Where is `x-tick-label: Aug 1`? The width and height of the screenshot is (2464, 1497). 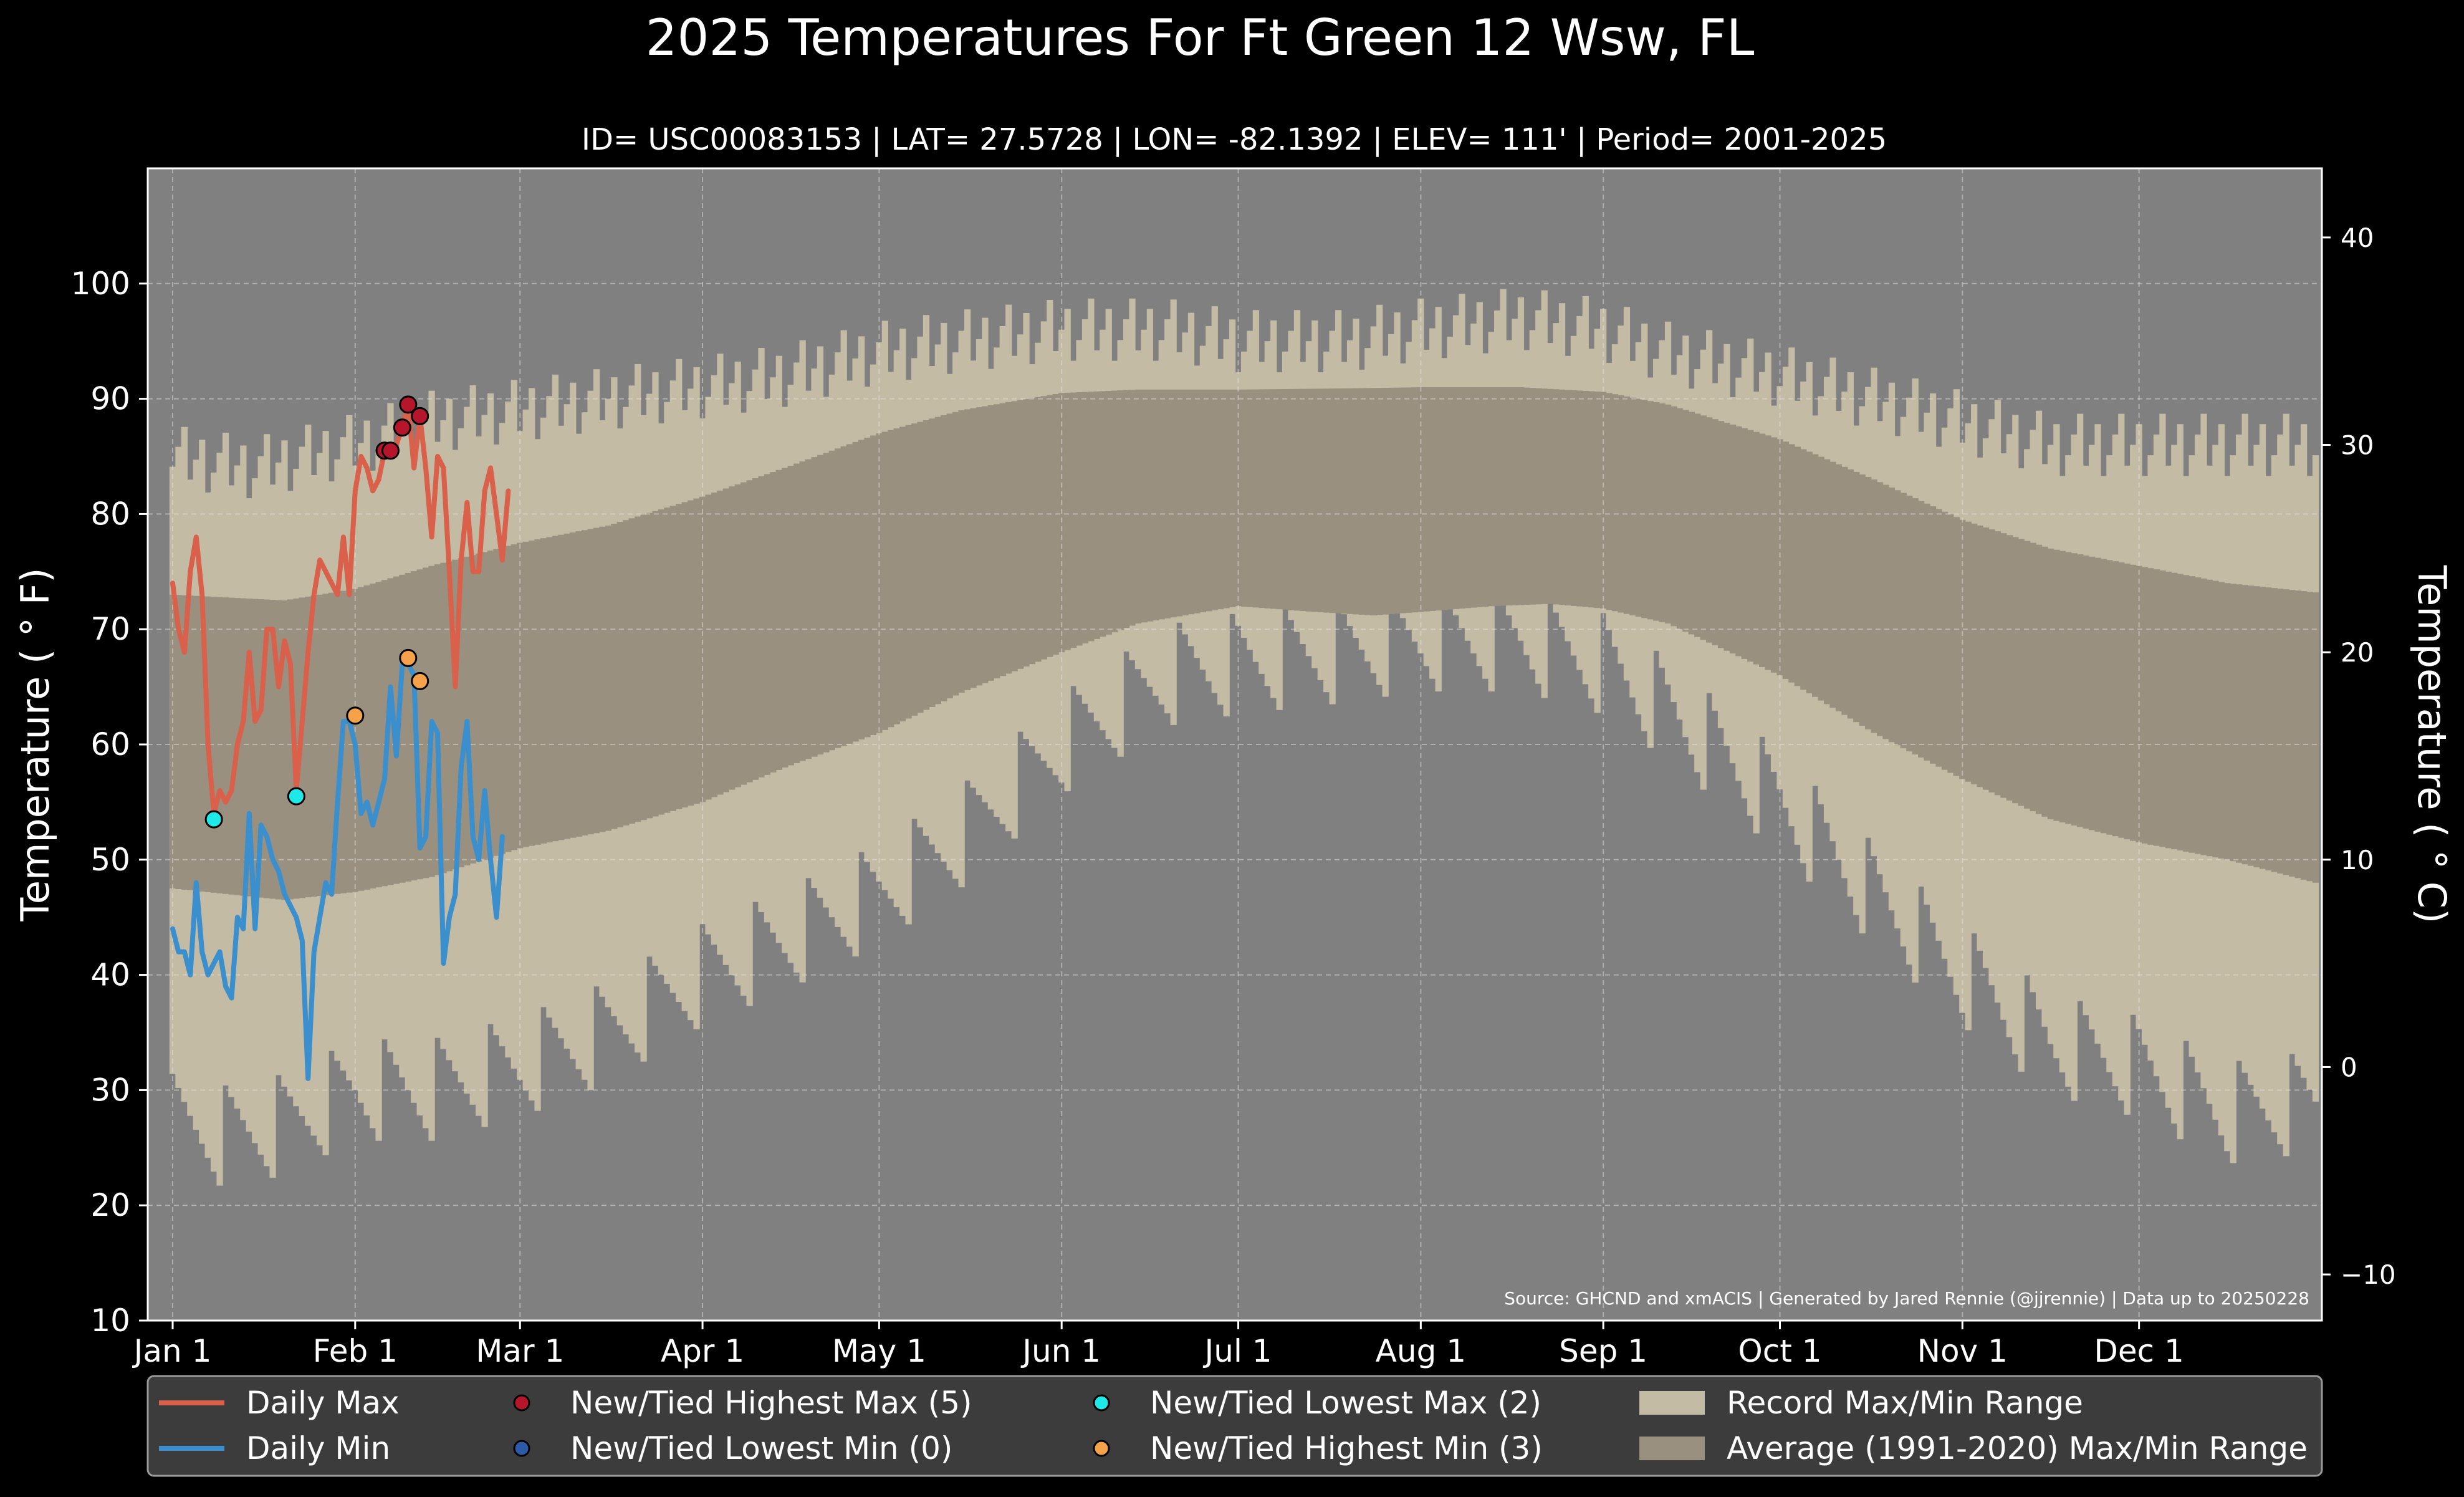 x-tick-label: Aug 1 is located at coordinates (1421, 1351).